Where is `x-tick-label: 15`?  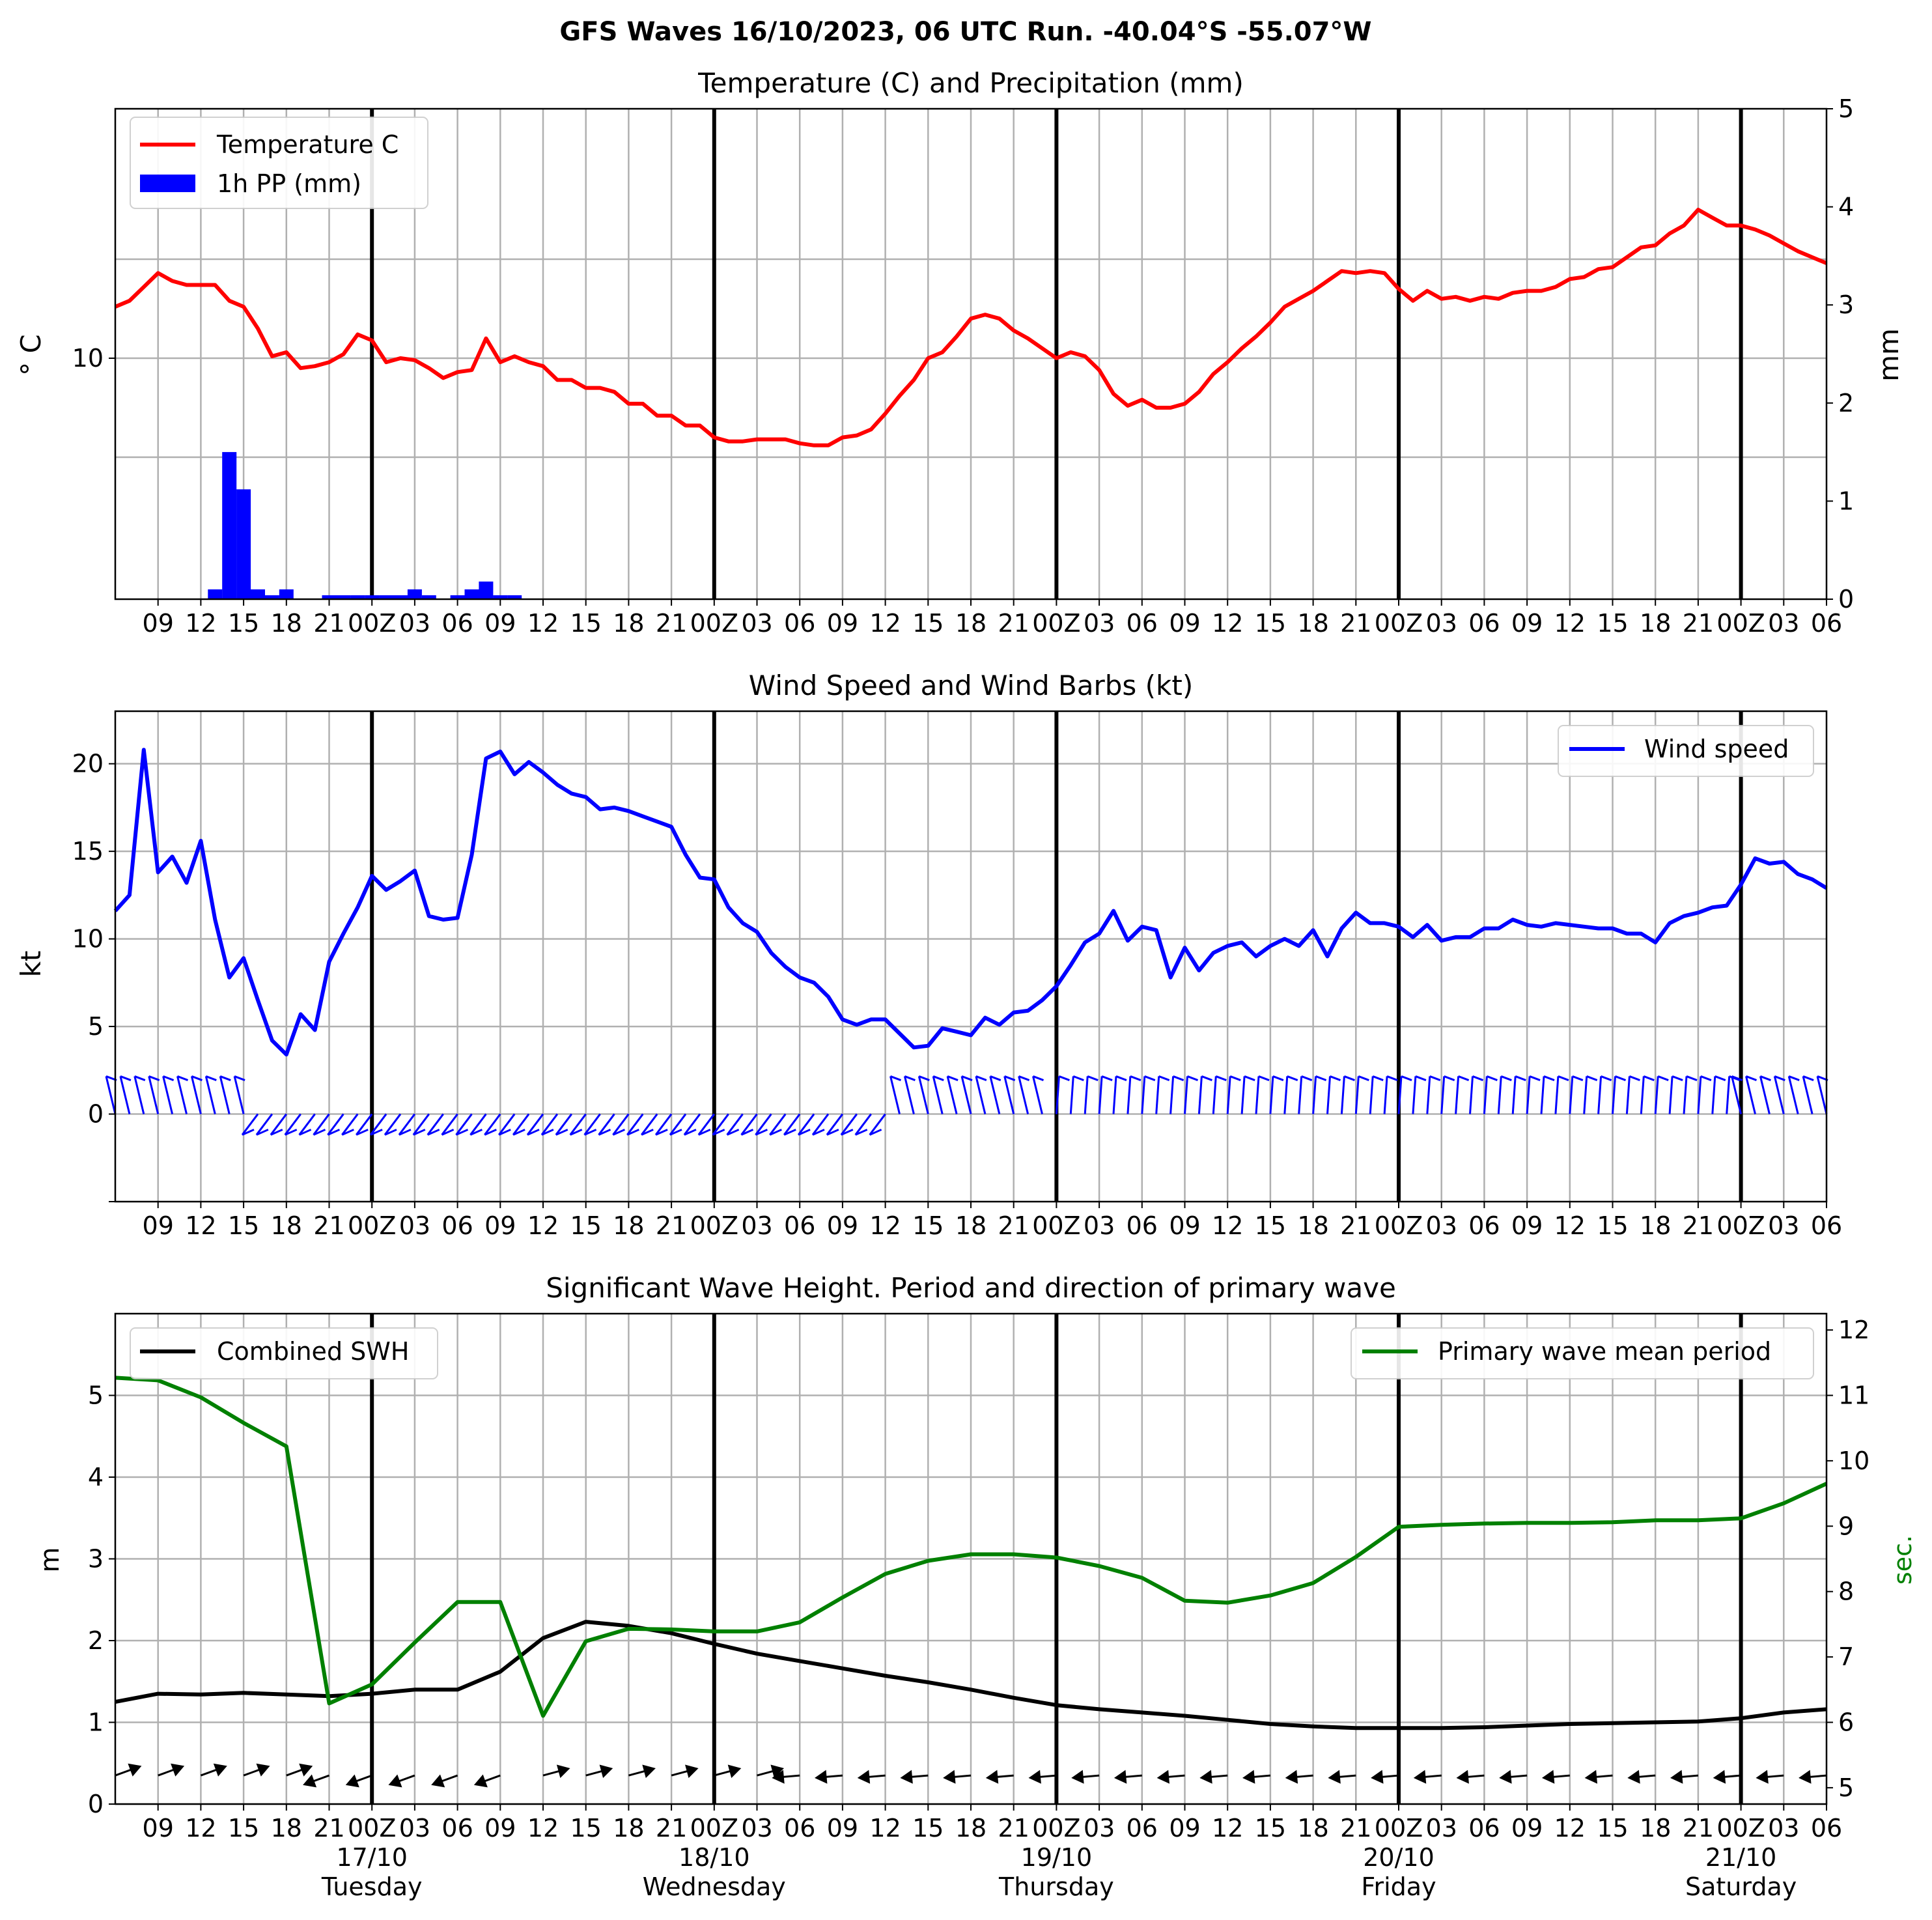 x-tick-label: 15 is located at coordinates (1271, 623).